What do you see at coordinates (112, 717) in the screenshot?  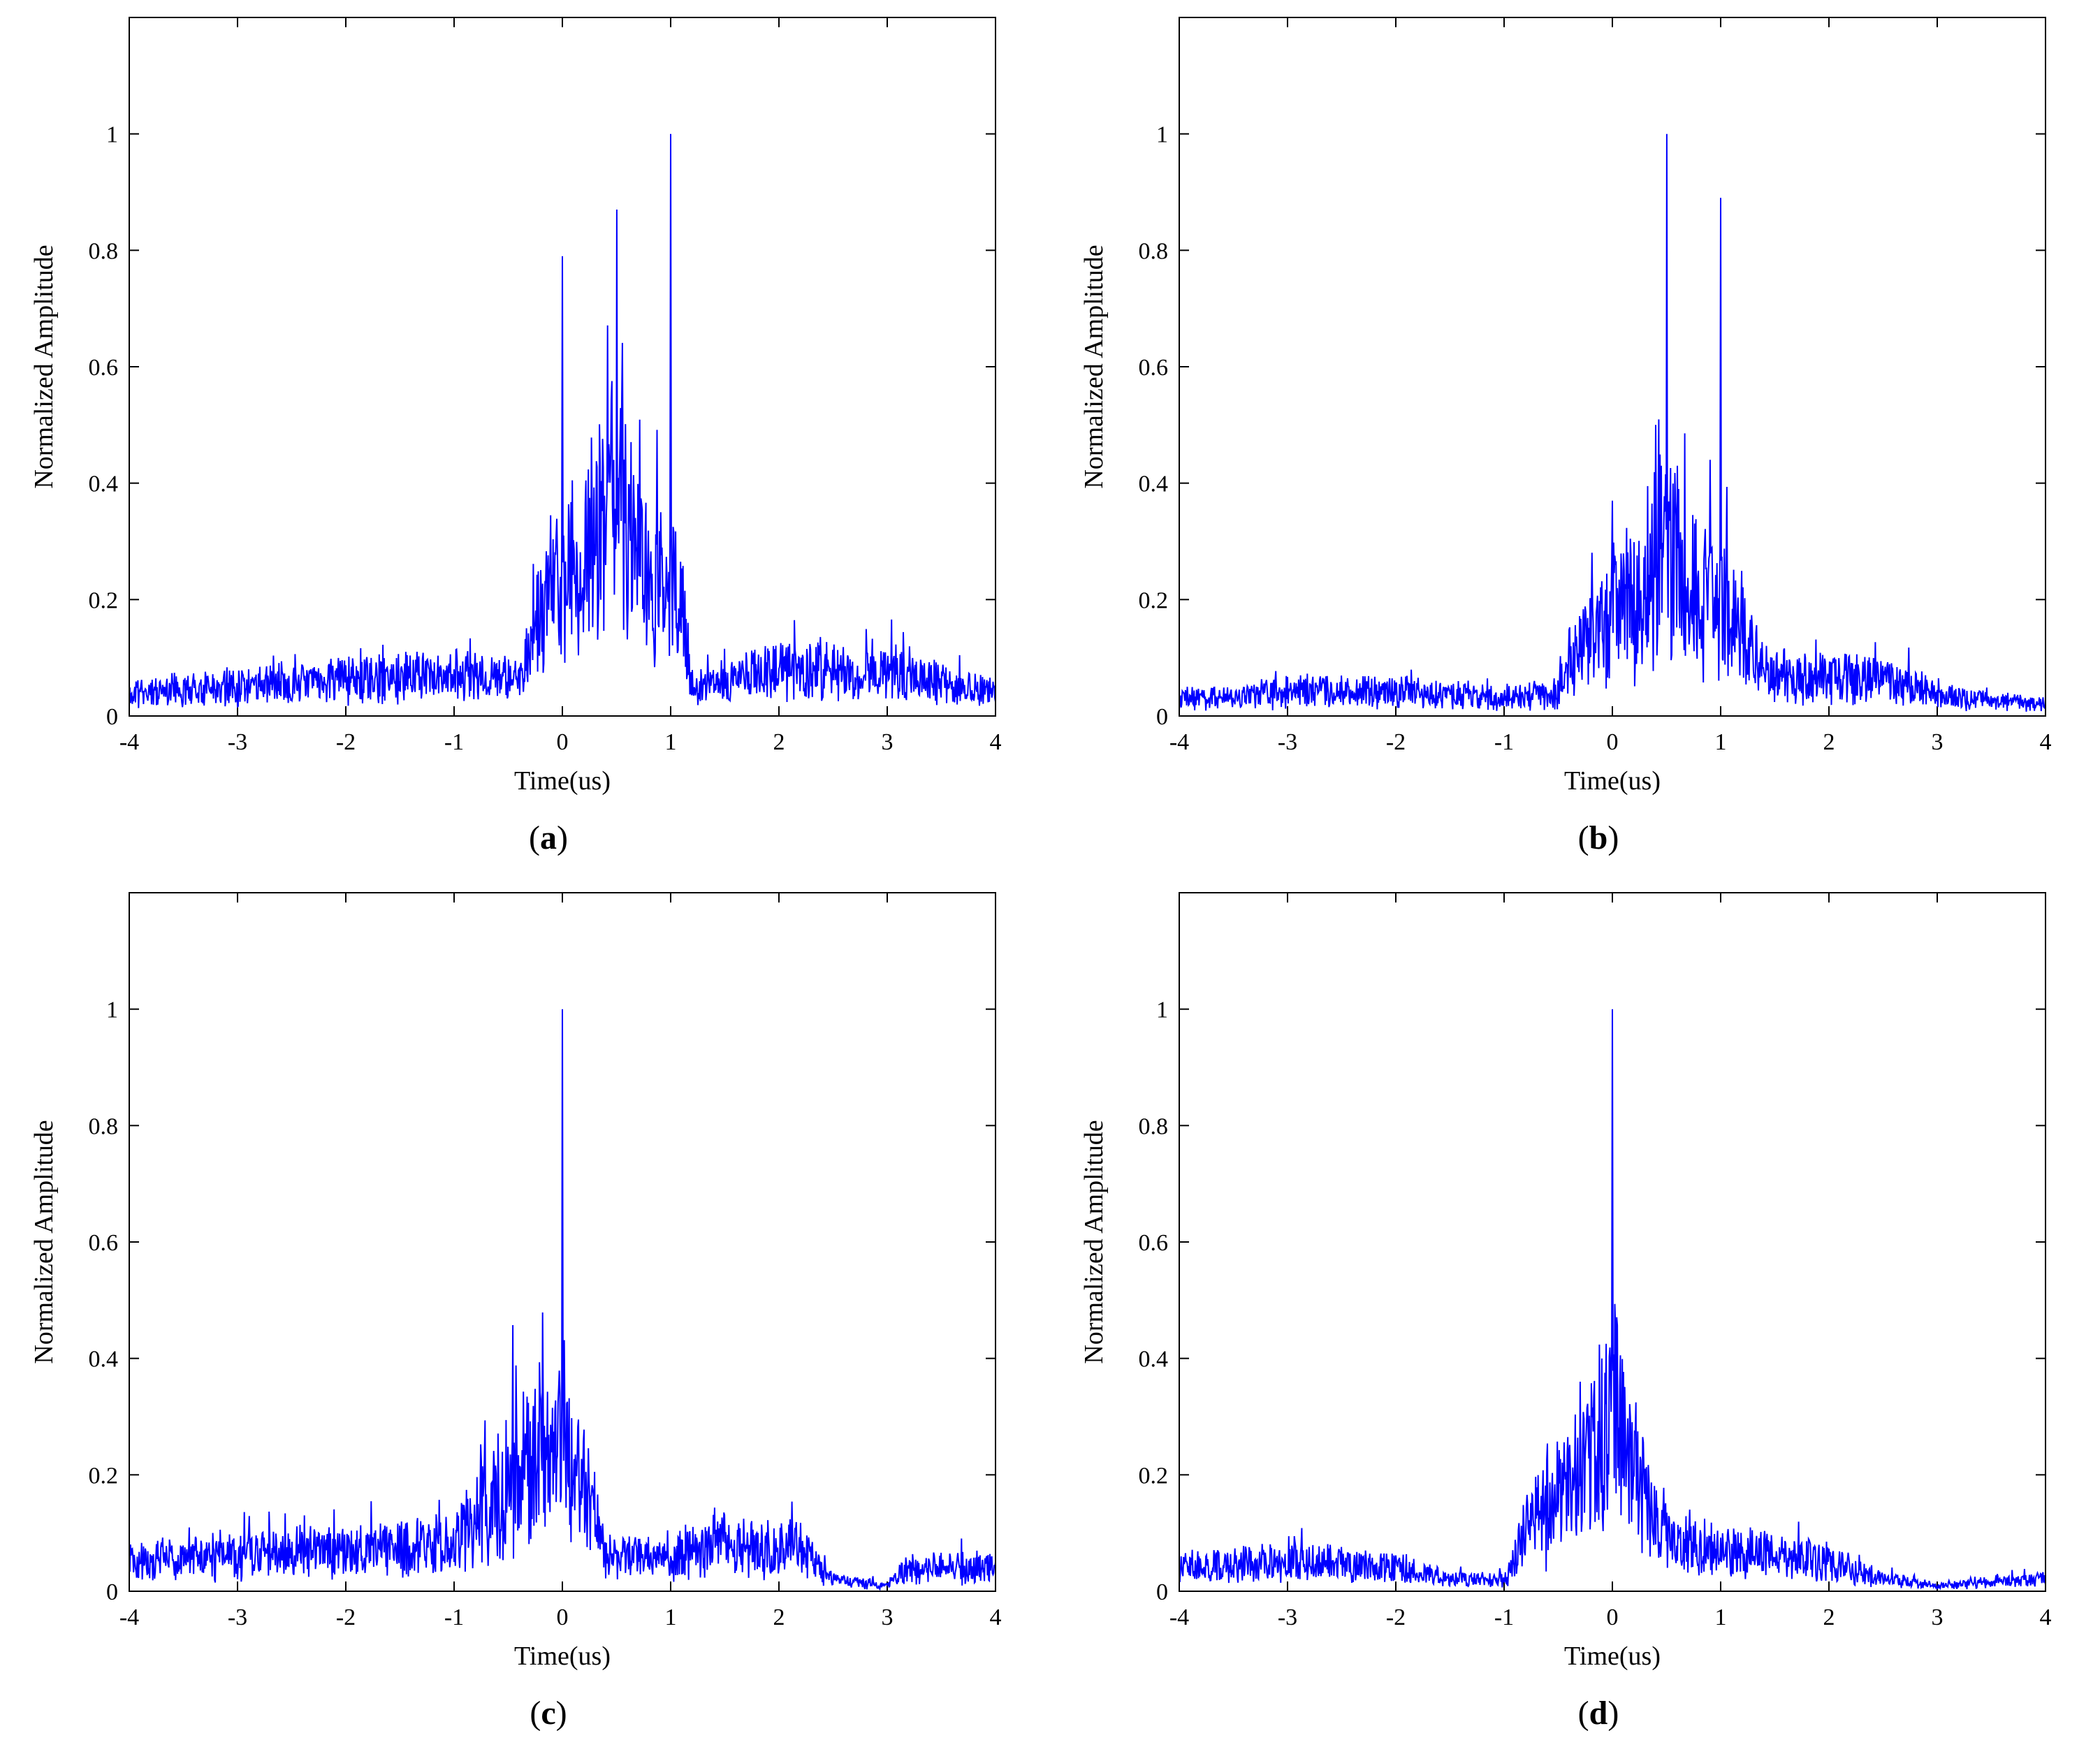 I see `chart-a-ytick-label: 0` at bounding box center [112, 717].